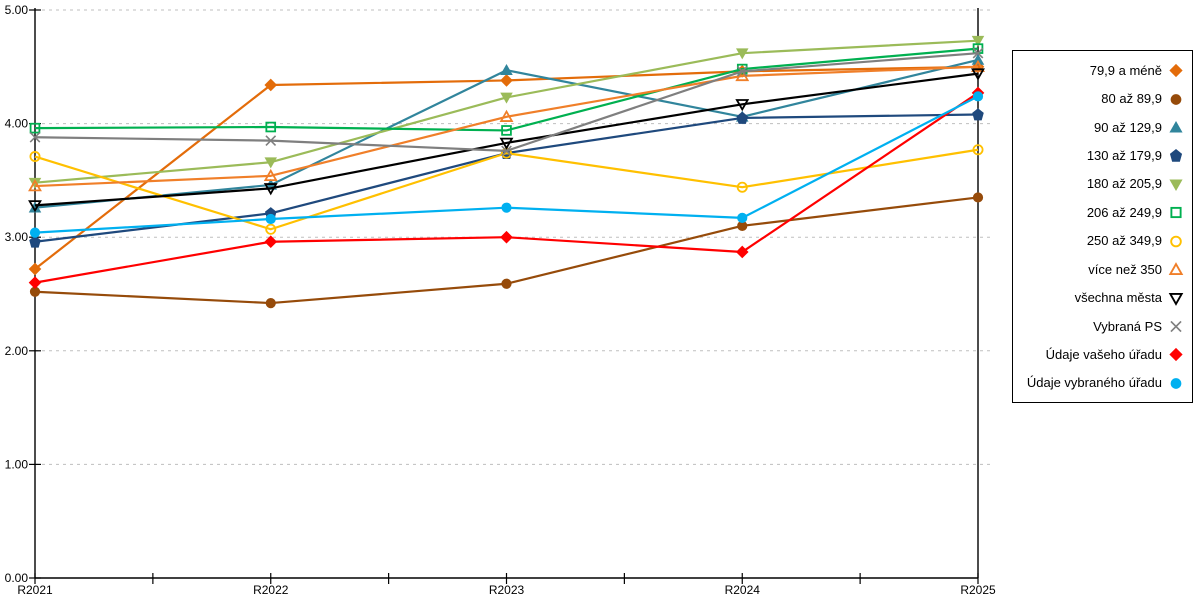 The image size is (1200, 605). What do you see at coordinates (1127, 326) in the screenshot?
I see `legend-label: Vybraná PS` at bounding box center [1127, 326].